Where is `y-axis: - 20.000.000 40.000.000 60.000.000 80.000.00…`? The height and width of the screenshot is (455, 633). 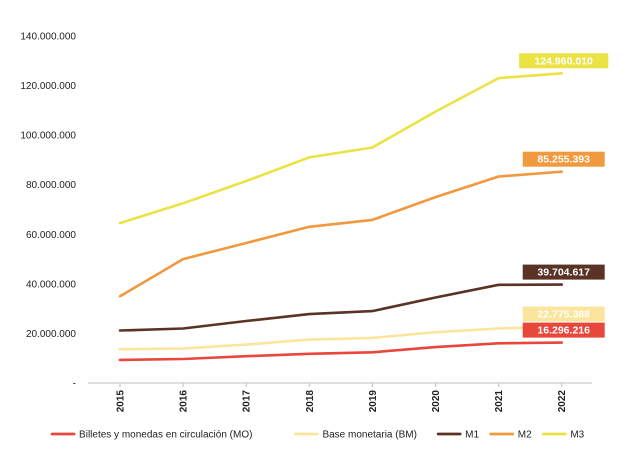 y-axis: - 20.000.000 40.000.000 60.000.000 80.000.00… is located at coordinates (48, 211).